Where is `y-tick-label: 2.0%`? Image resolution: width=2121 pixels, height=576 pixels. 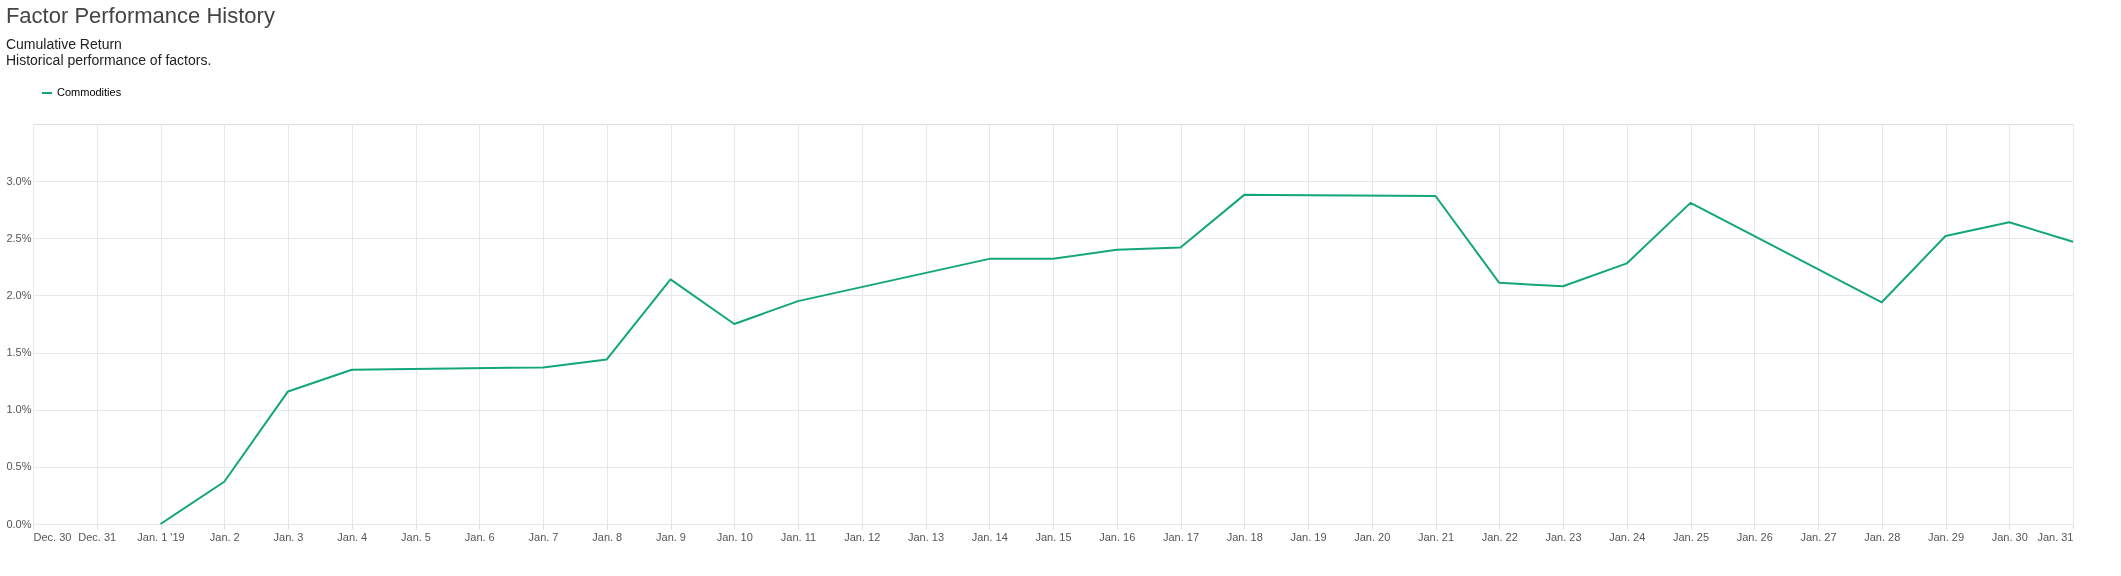 y-tick-label: 2.0% is located at coordinates (19, 294).